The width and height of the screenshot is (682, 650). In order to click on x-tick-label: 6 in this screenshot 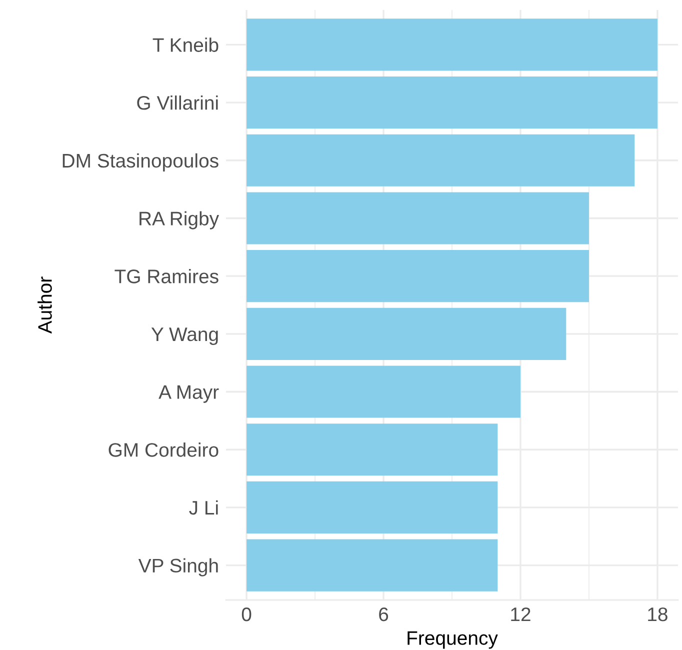, I will do `click(383, 614)`.